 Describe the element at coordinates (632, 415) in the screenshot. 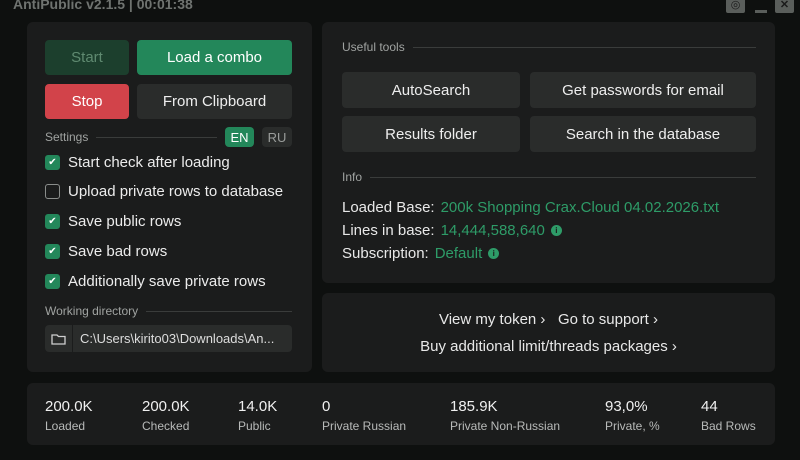

I see `stat-private-percent: 93,0% Private, %` at that location.